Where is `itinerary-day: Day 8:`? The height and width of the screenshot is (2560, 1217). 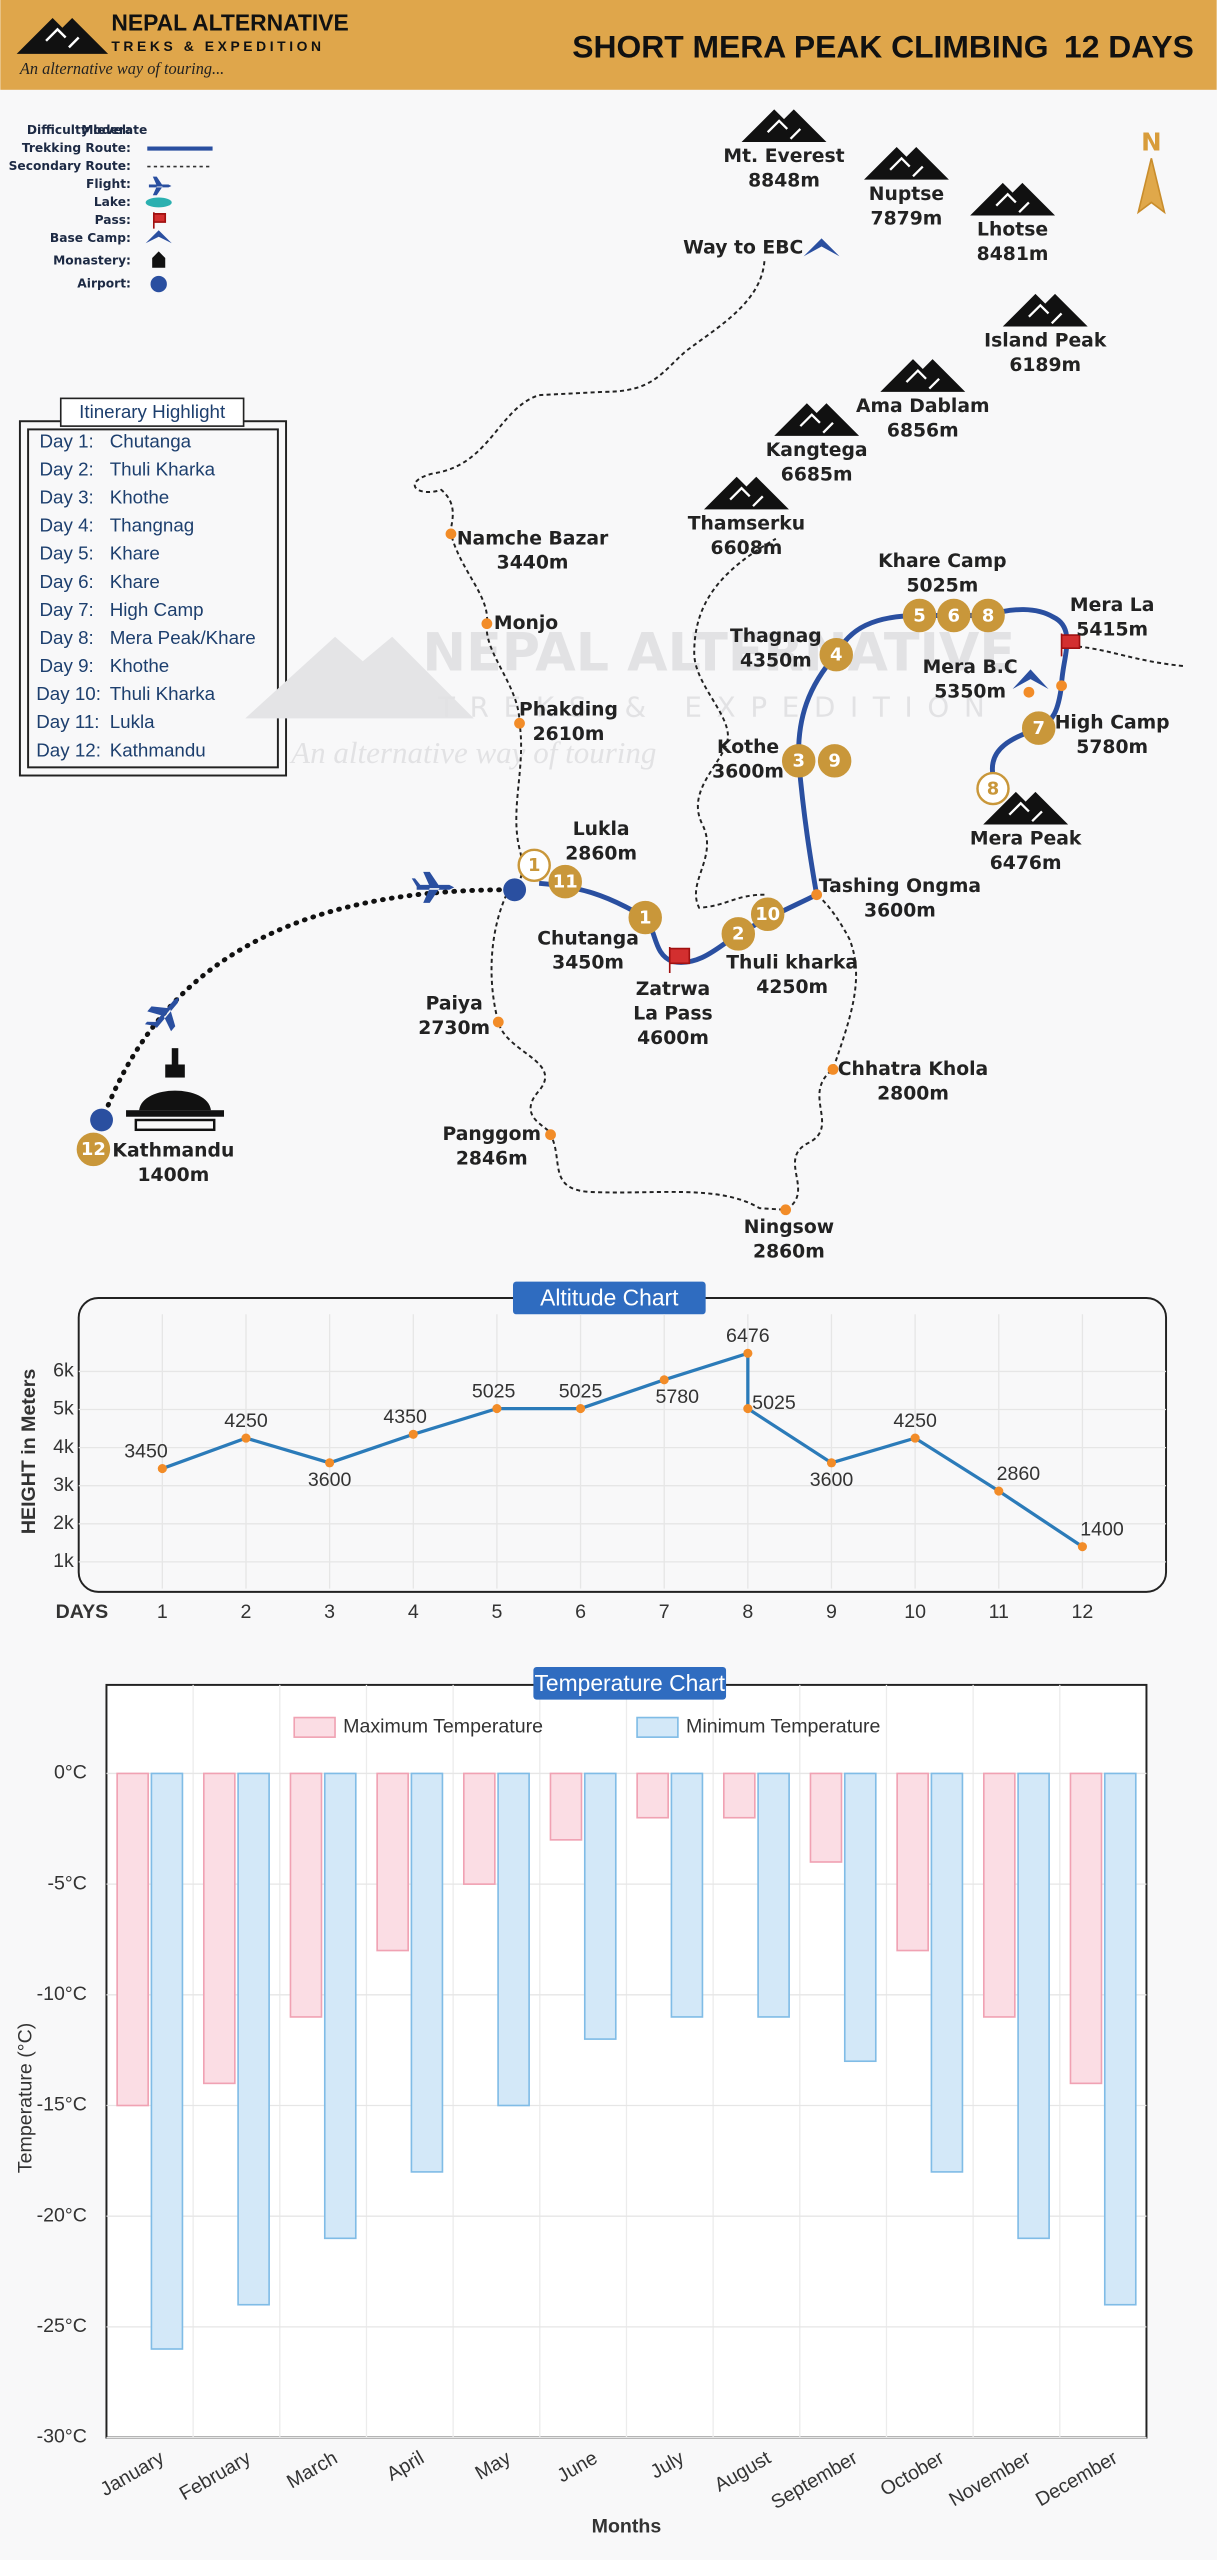
itinerary-day: Day 8: is located at coordinates (67, 637).